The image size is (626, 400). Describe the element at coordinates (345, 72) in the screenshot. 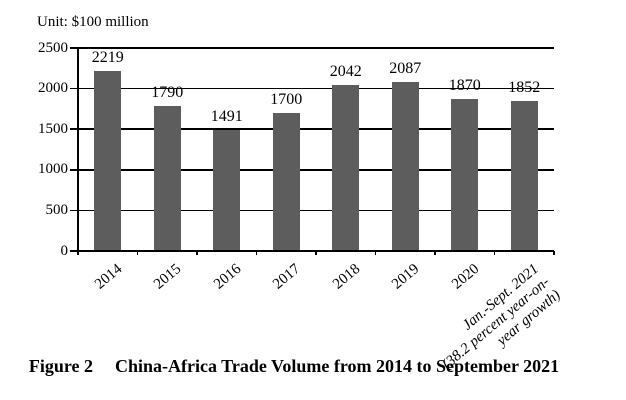

I see `bar-value-label: 2042` at that location.